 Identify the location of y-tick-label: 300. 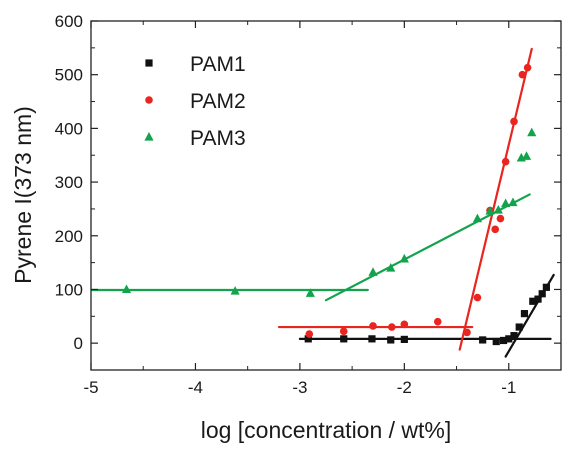
(69, 182).